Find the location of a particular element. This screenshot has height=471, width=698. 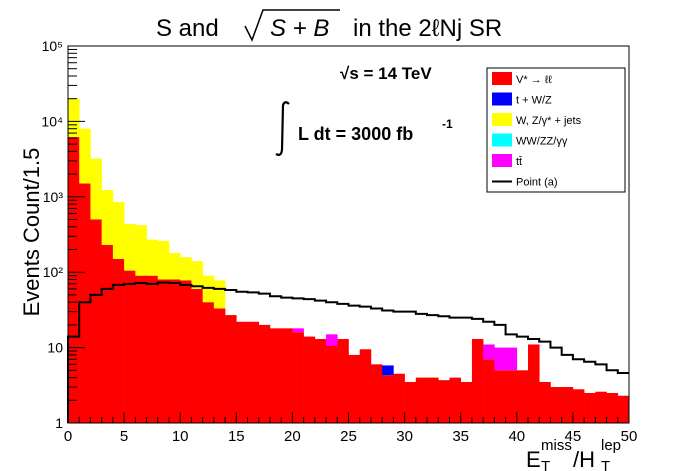

x-tick-label: 40 is located at coordinates (516, 436).